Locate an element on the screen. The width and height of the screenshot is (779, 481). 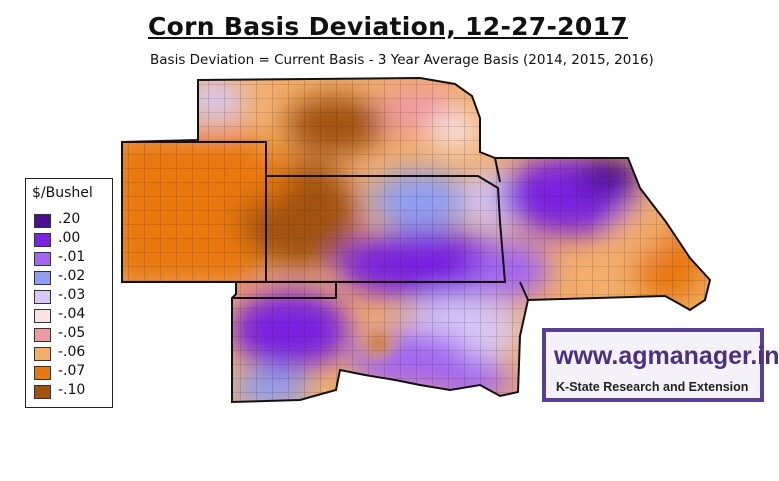
legend-item: -.01 is located at coordinates (70, 258).